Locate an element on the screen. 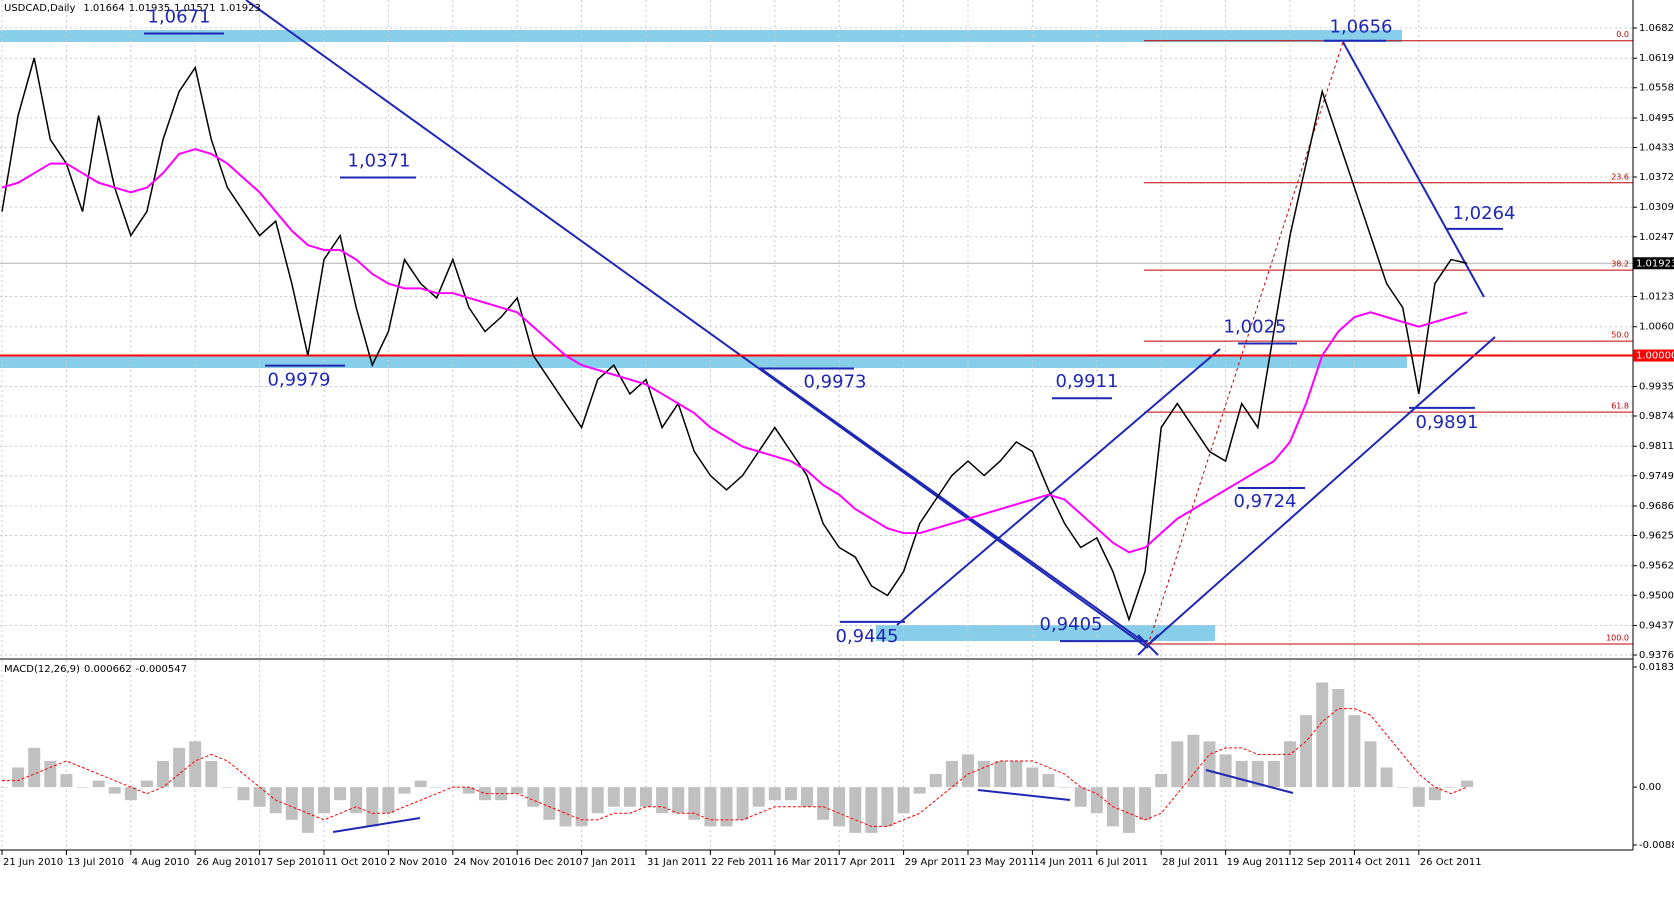  macd-reading: 0.000662 is located at coordinates (108, 669).